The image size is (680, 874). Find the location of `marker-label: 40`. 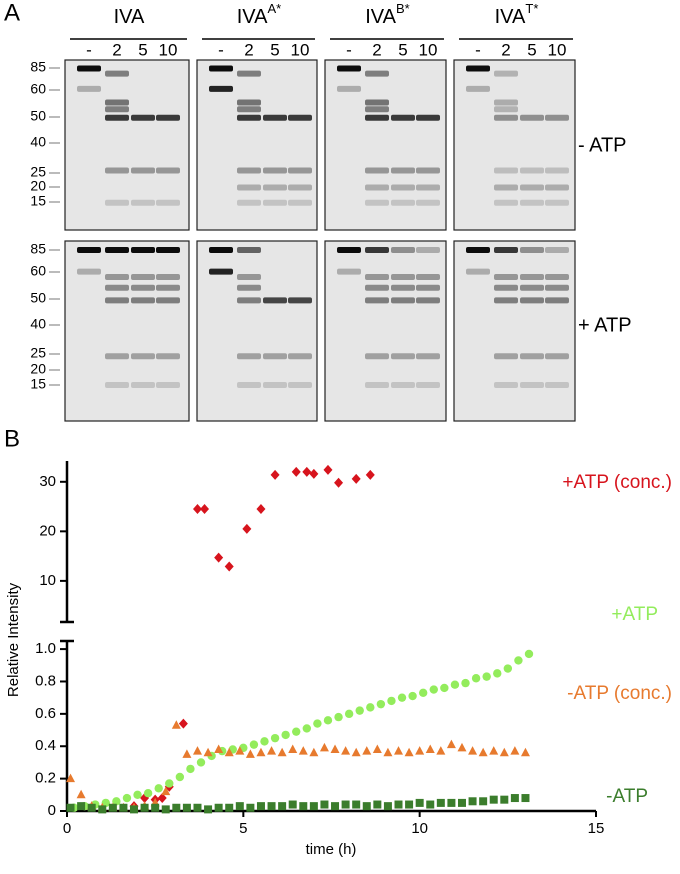

marker-label: 40 is located at coordinates (38, 142).